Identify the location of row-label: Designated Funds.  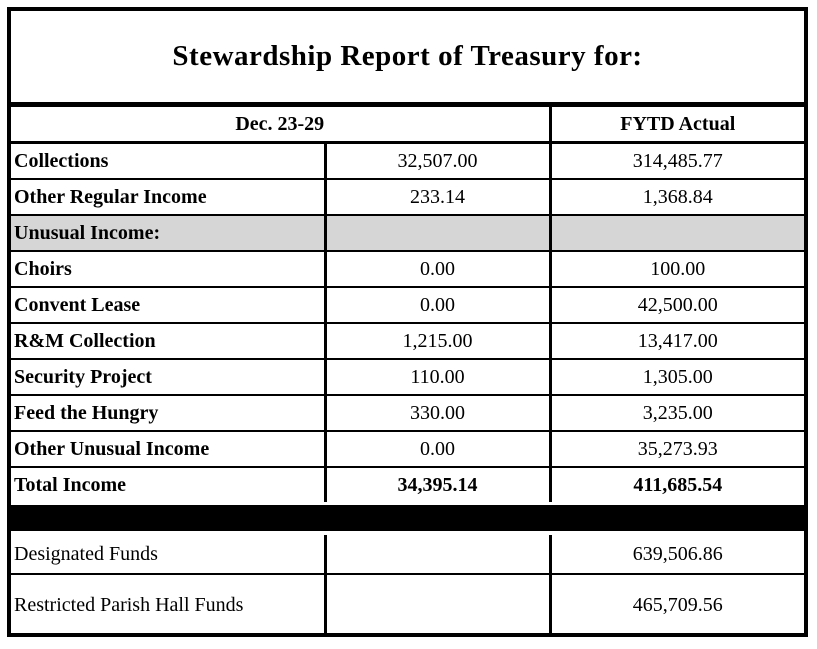
(86, 553).